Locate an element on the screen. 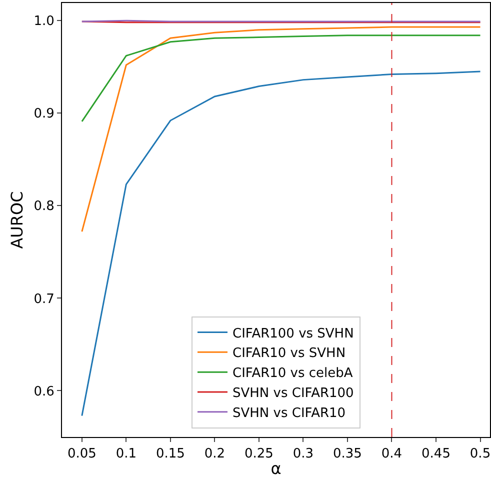 Image resolution: width=491 pixels, height=478 pixels. x-tick-label: 0.05 is located at coordinates (81, 454).